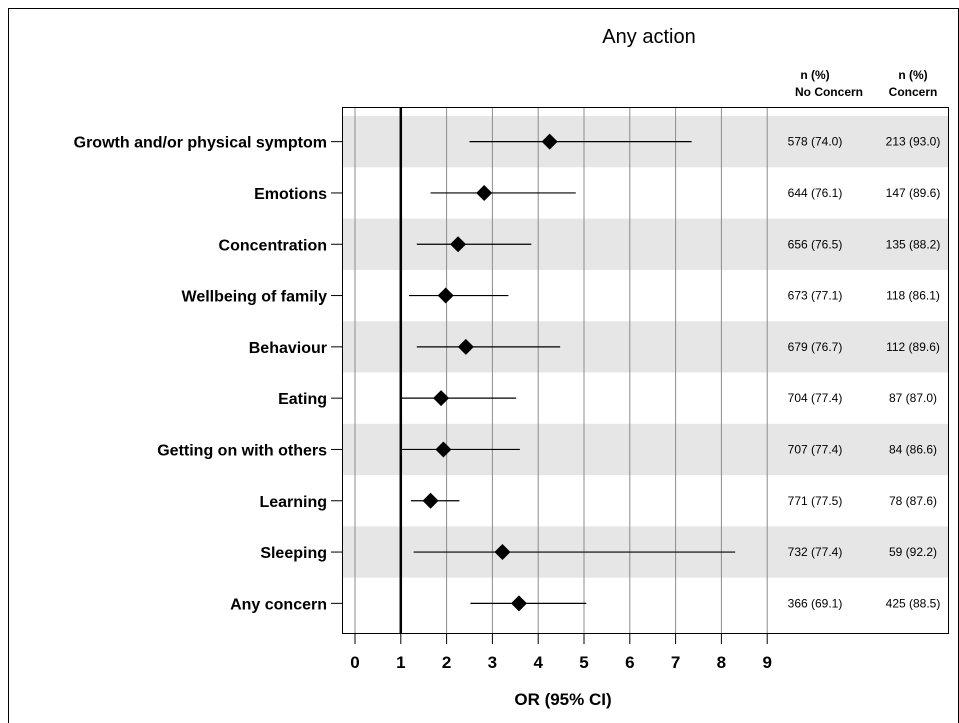 The width and height of the screenshot is (959, 723). What do you see at coordinates (766, 662) in the screenshot?
I see `x-tick-label: 9` at bounding box center [766, 662].